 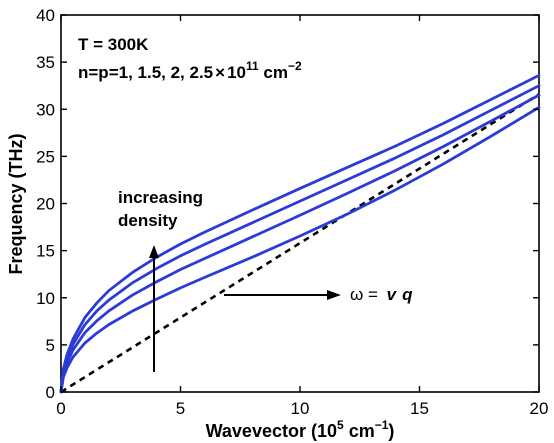 I want to click on annotation-temperature: T = 300K, so click(x=113, y=44).